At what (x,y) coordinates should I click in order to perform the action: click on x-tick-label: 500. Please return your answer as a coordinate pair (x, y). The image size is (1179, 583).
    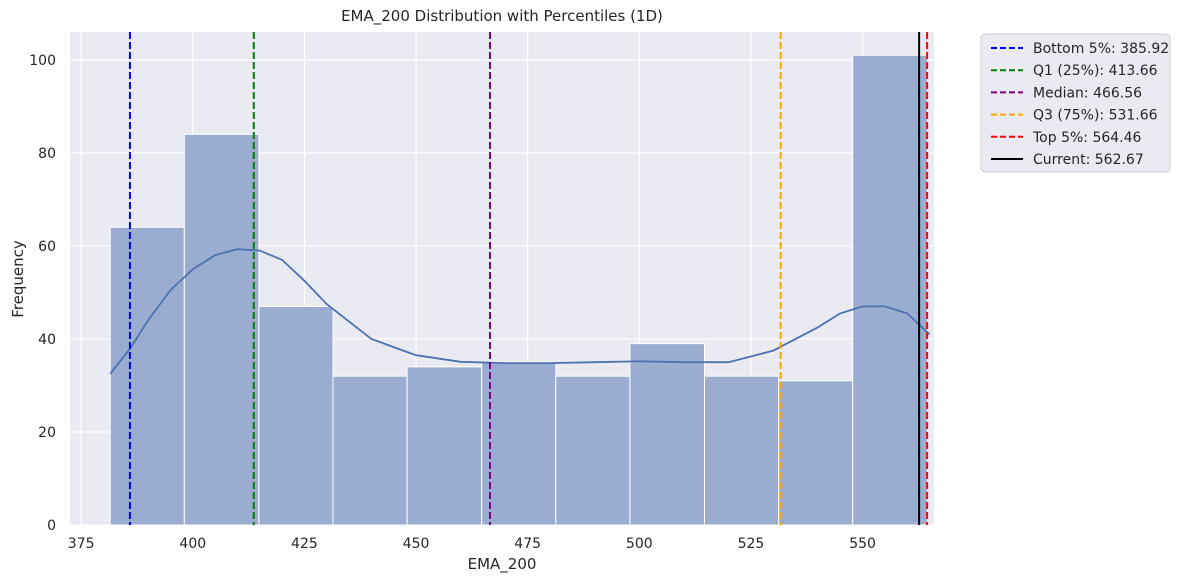
    Looking at the image, I should click on (639, 544).